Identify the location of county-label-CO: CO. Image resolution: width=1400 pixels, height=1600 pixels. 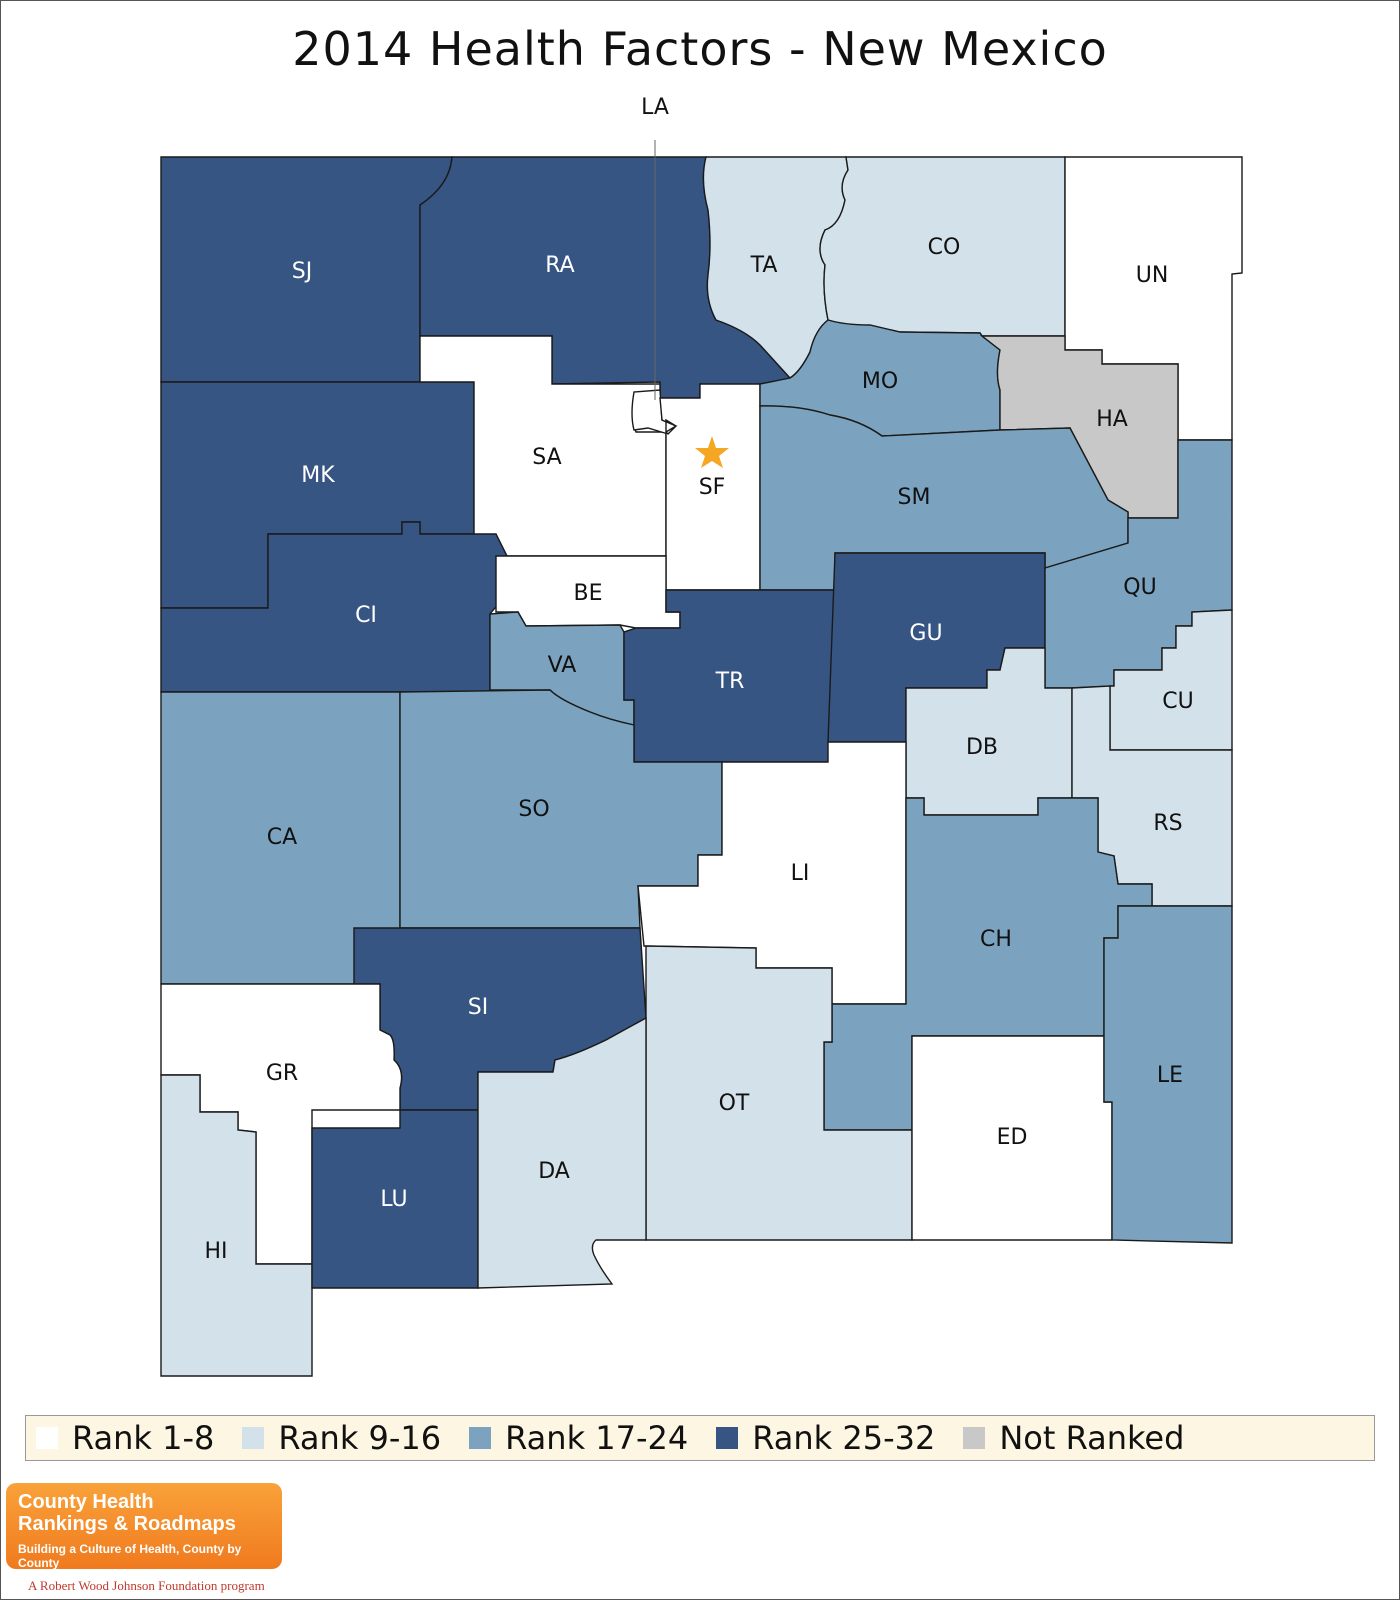
(944, 247).